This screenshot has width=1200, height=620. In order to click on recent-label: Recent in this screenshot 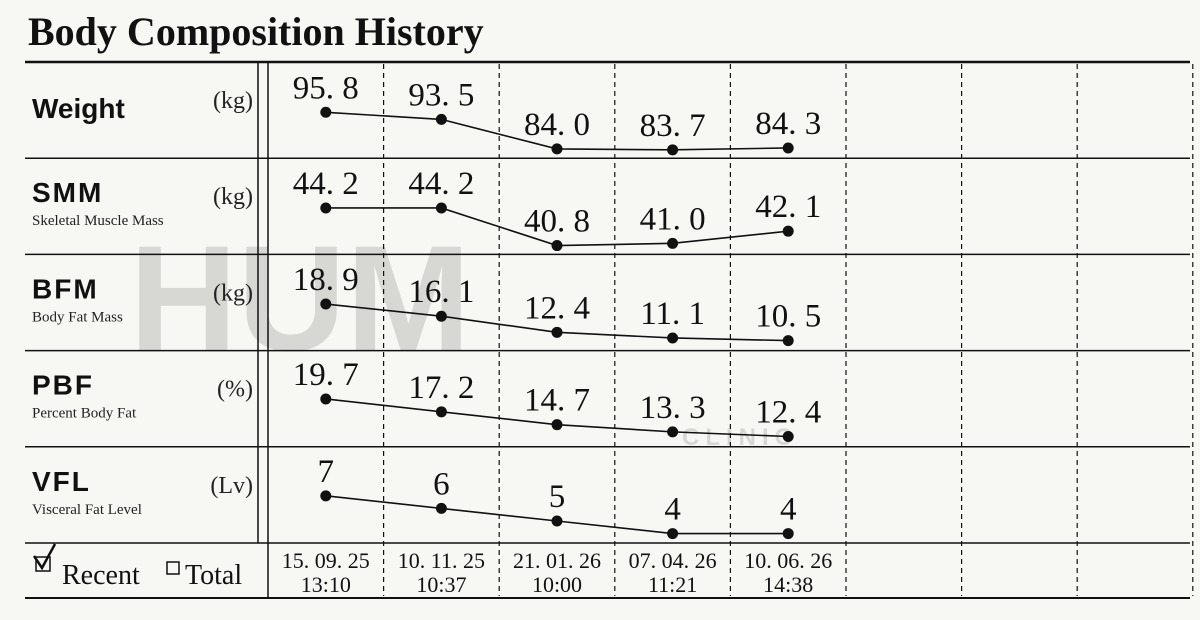, I will do `click(101, 575)`.